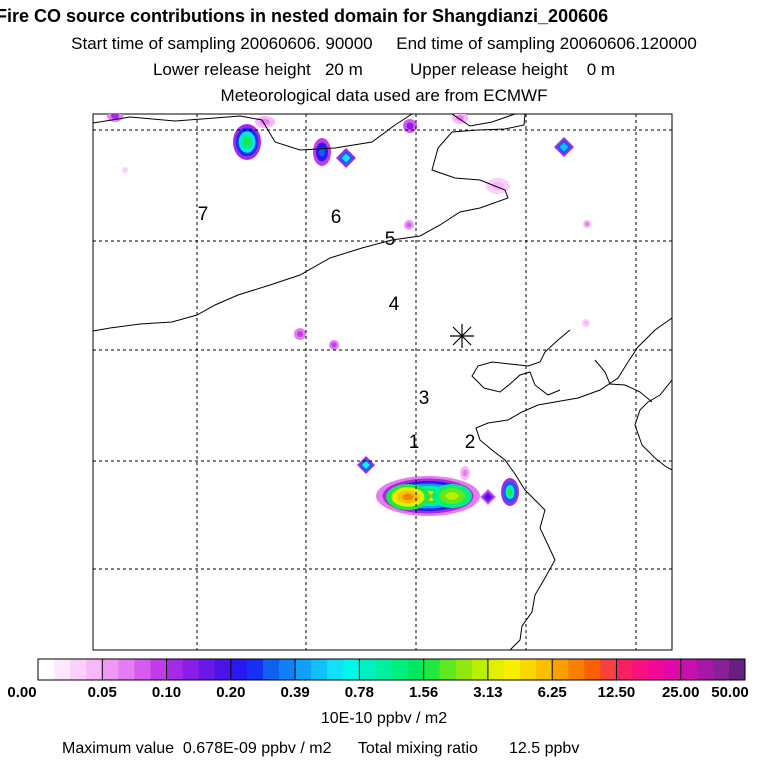 The image size is (768, 768). What do you see at coordinates (510, 492) in the screenshot?
I see `plume-east-cell-layer` at bounding box center [510, 492].